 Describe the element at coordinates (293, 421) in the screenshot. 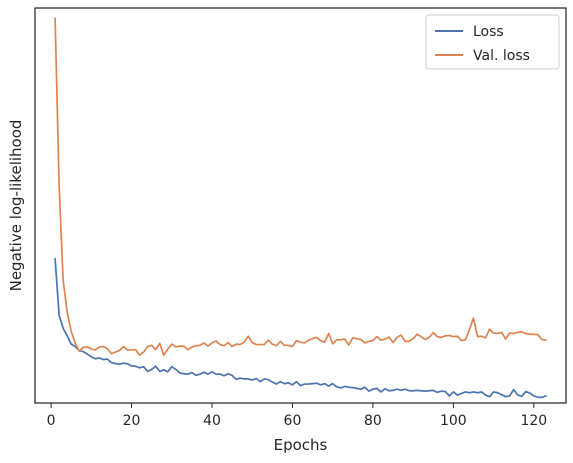

I see `x-tick-label: 60` at that location.